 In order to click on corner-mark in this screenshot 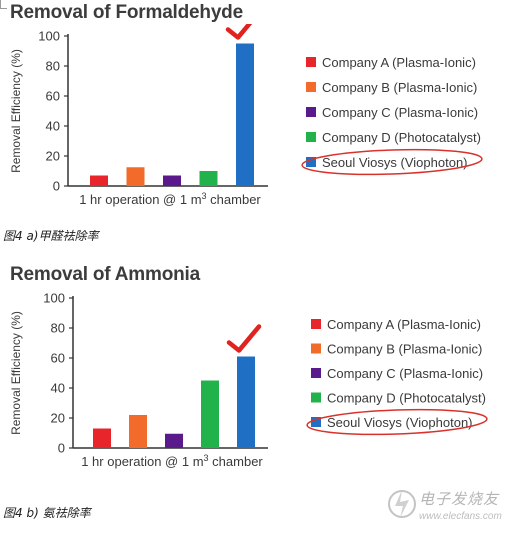, I will do `click(3, 4)`.